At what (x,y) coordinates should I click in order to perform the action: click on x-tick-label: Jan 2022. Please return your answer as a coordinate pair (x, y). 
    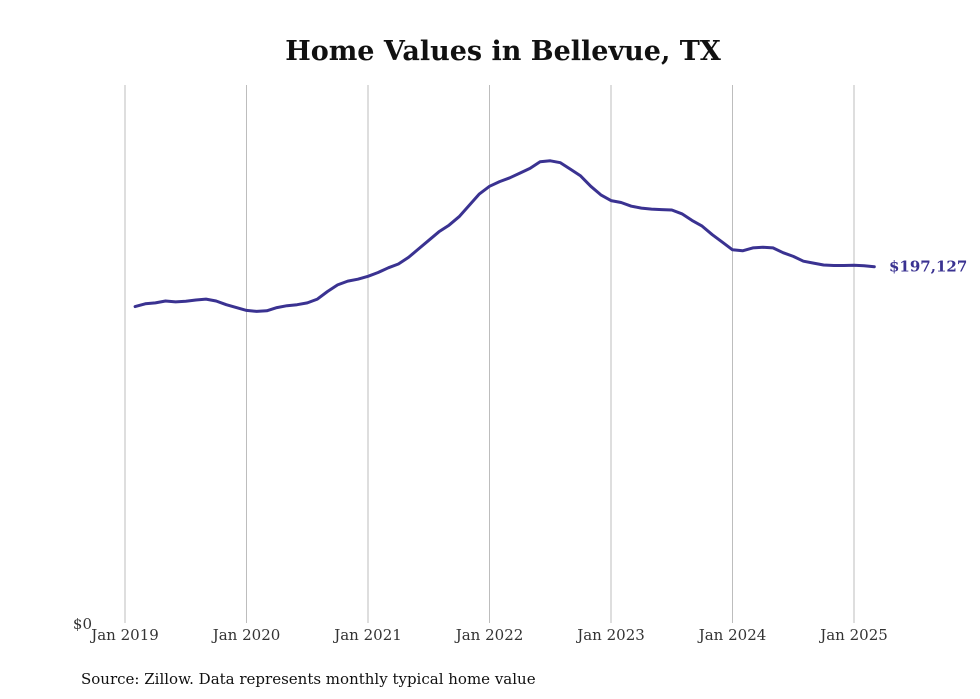
    Looking at the image, I should click on (489, 635).